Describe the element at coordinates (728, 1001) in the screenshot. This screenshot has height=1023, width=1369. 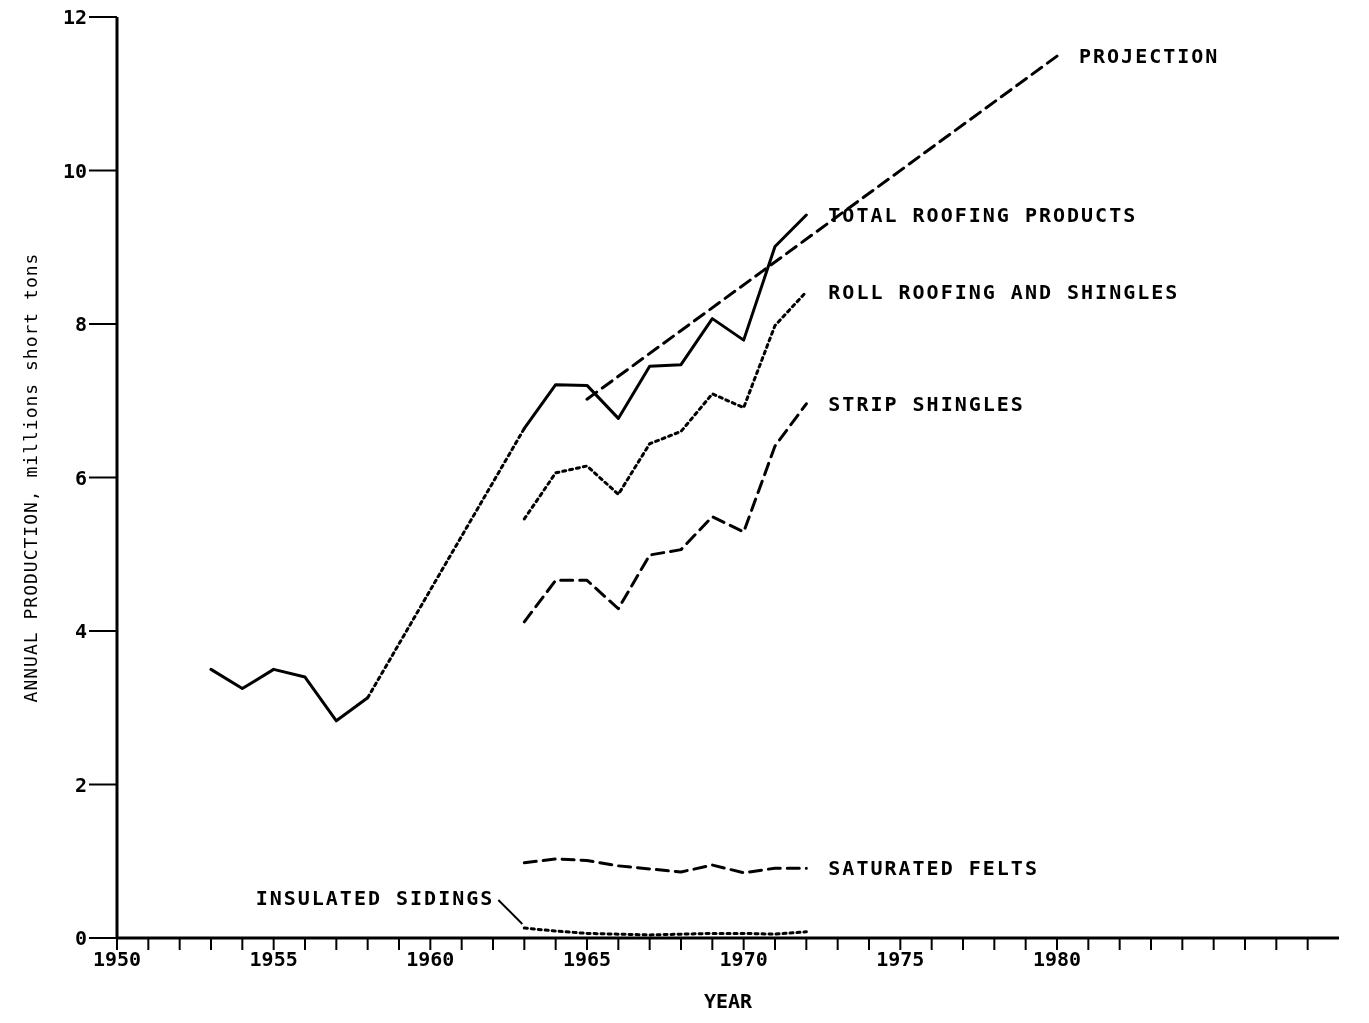
I see `x-axis-title: YEAR` at that location.